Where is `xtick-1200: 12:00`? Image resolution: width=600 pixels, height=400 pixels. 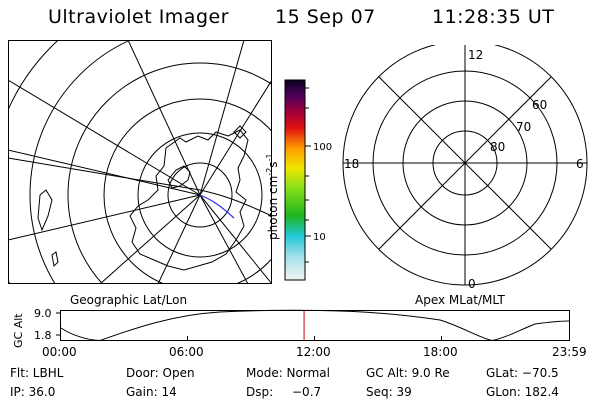 xtick-1200: 12:00 is located at coordinates (313, 352).